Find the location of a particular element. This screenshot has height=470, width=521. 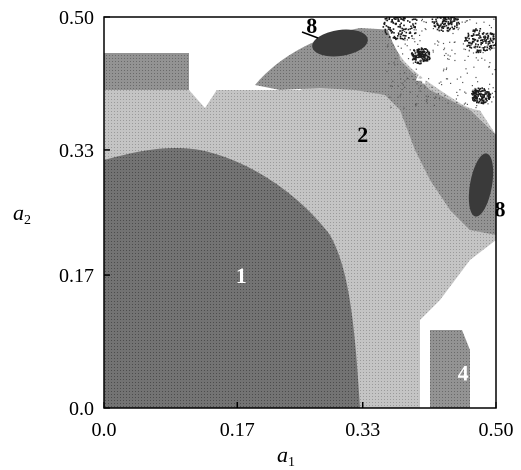

region-period-2-notch is located at coordinates (222, 80).